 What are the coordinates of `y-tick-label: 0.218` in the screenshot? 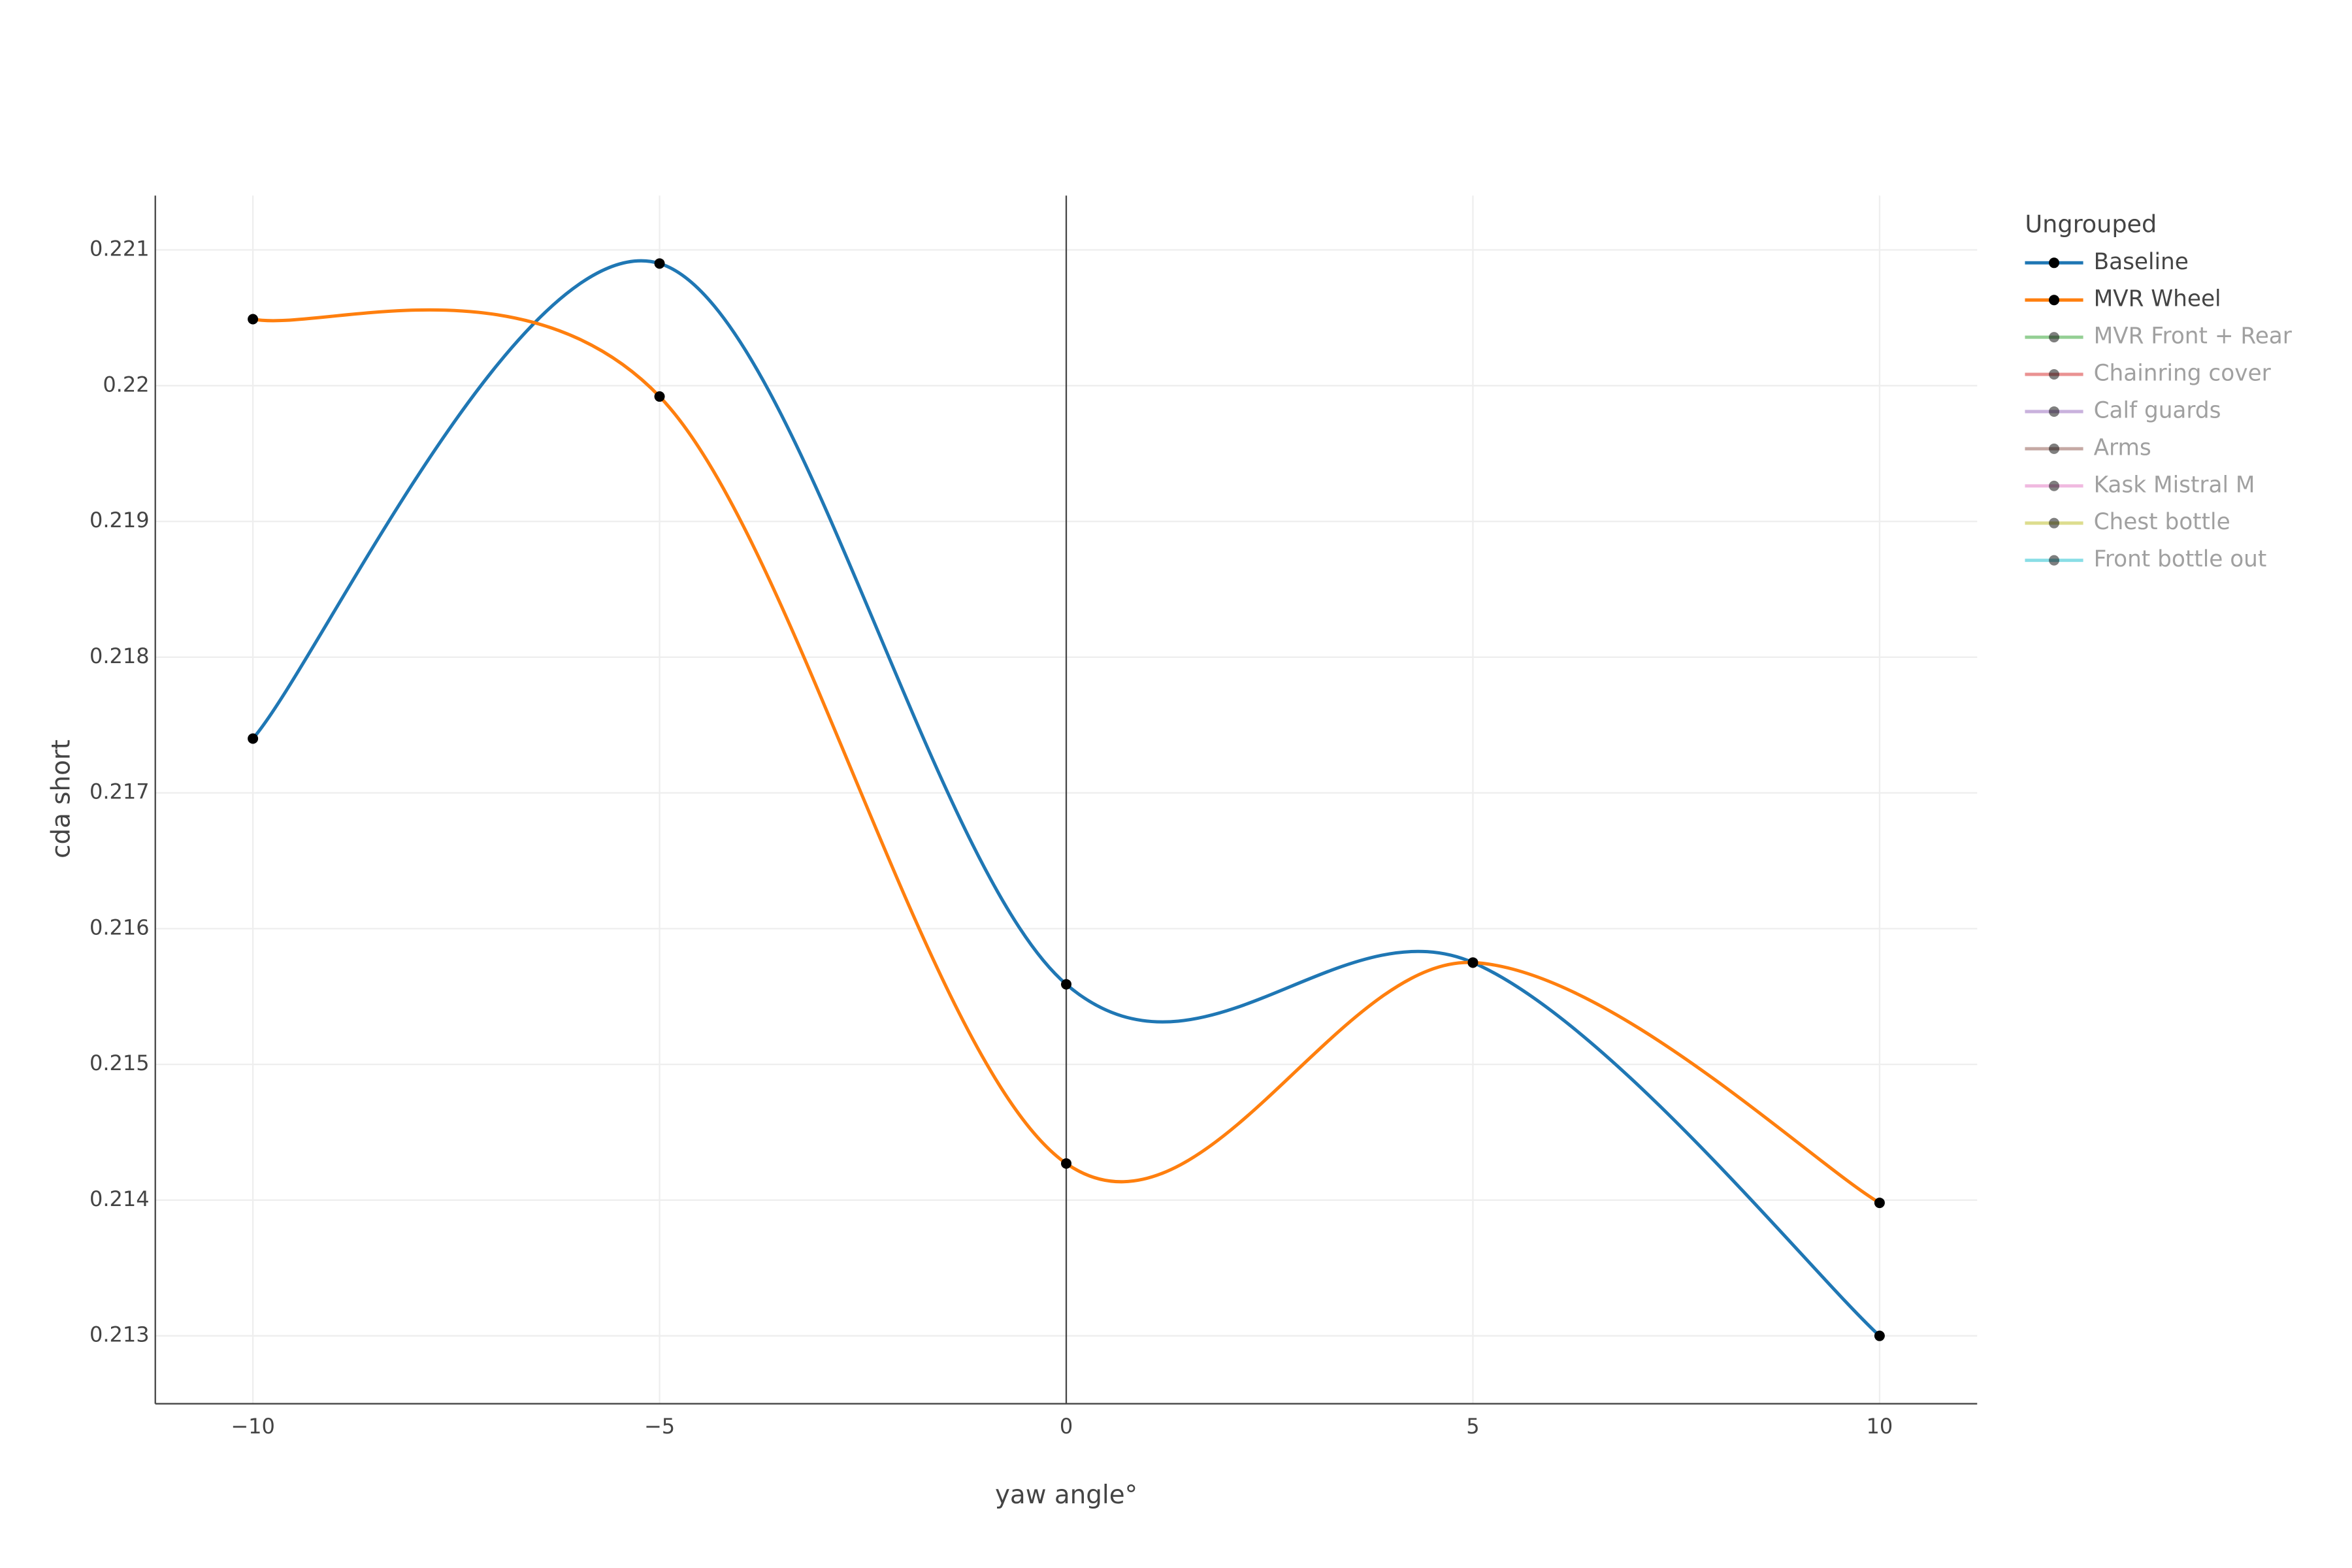 It's located at (120, 656).